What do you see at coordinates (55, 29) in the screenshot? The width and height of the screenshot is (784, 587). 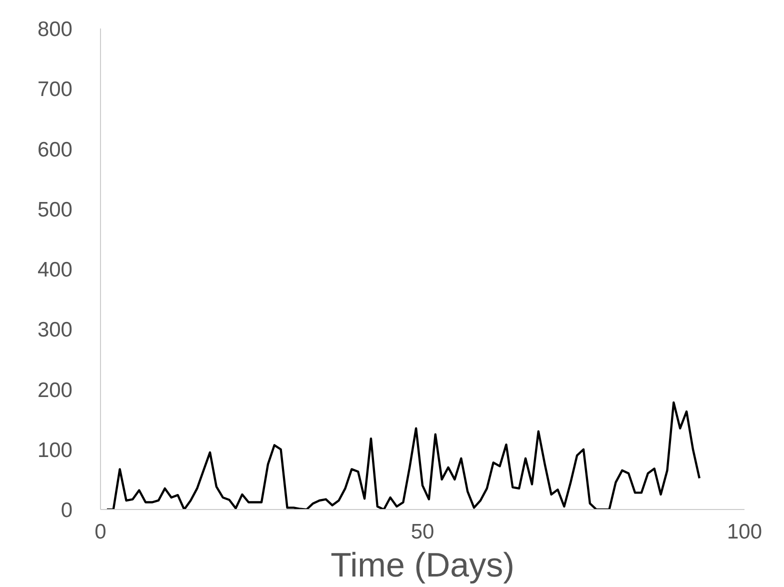 I see `y-tick-label: 800` at bounding box center [55, 29].